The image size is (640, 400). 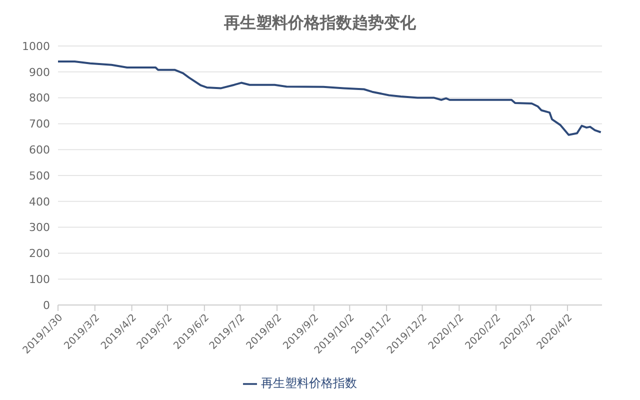 What do you see at coordinates (39, 253) in the screenshot?
I see `y-tick-label: 200` at bounding box center [39, 253].